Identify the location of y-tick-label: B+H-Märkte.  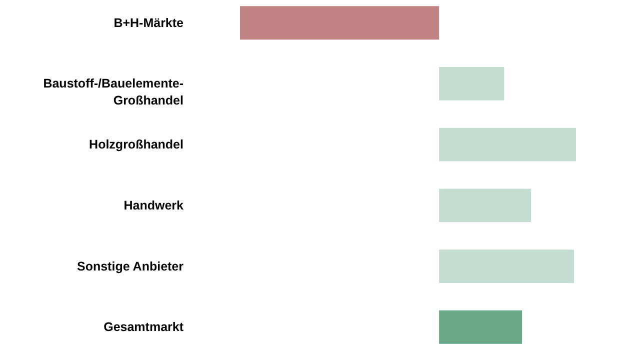
(149, 23).